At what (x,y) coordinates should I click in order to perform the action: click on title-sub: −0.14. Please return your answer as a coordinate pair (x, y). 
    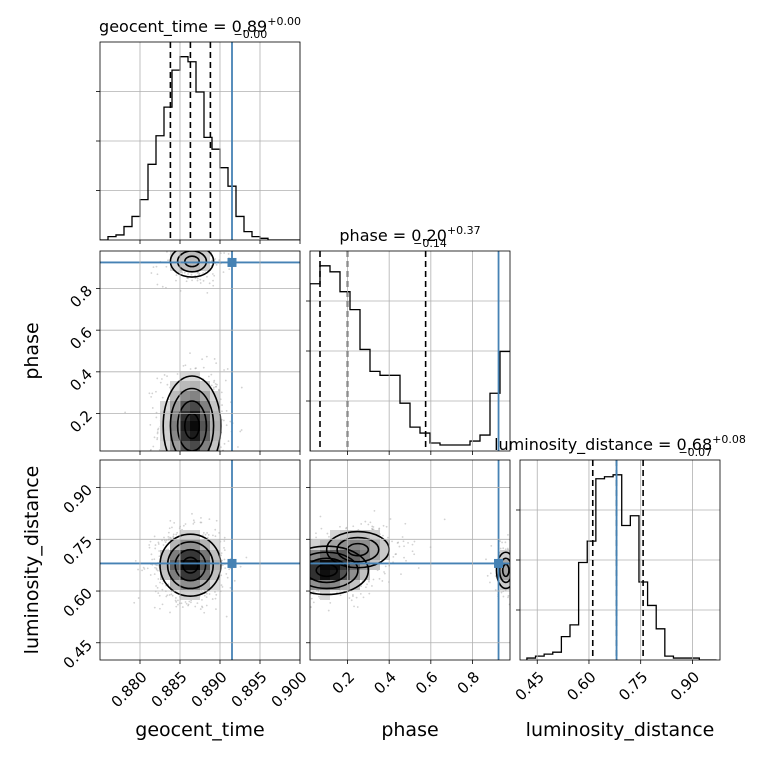
    Looking at the image, I should click on (430, 243).